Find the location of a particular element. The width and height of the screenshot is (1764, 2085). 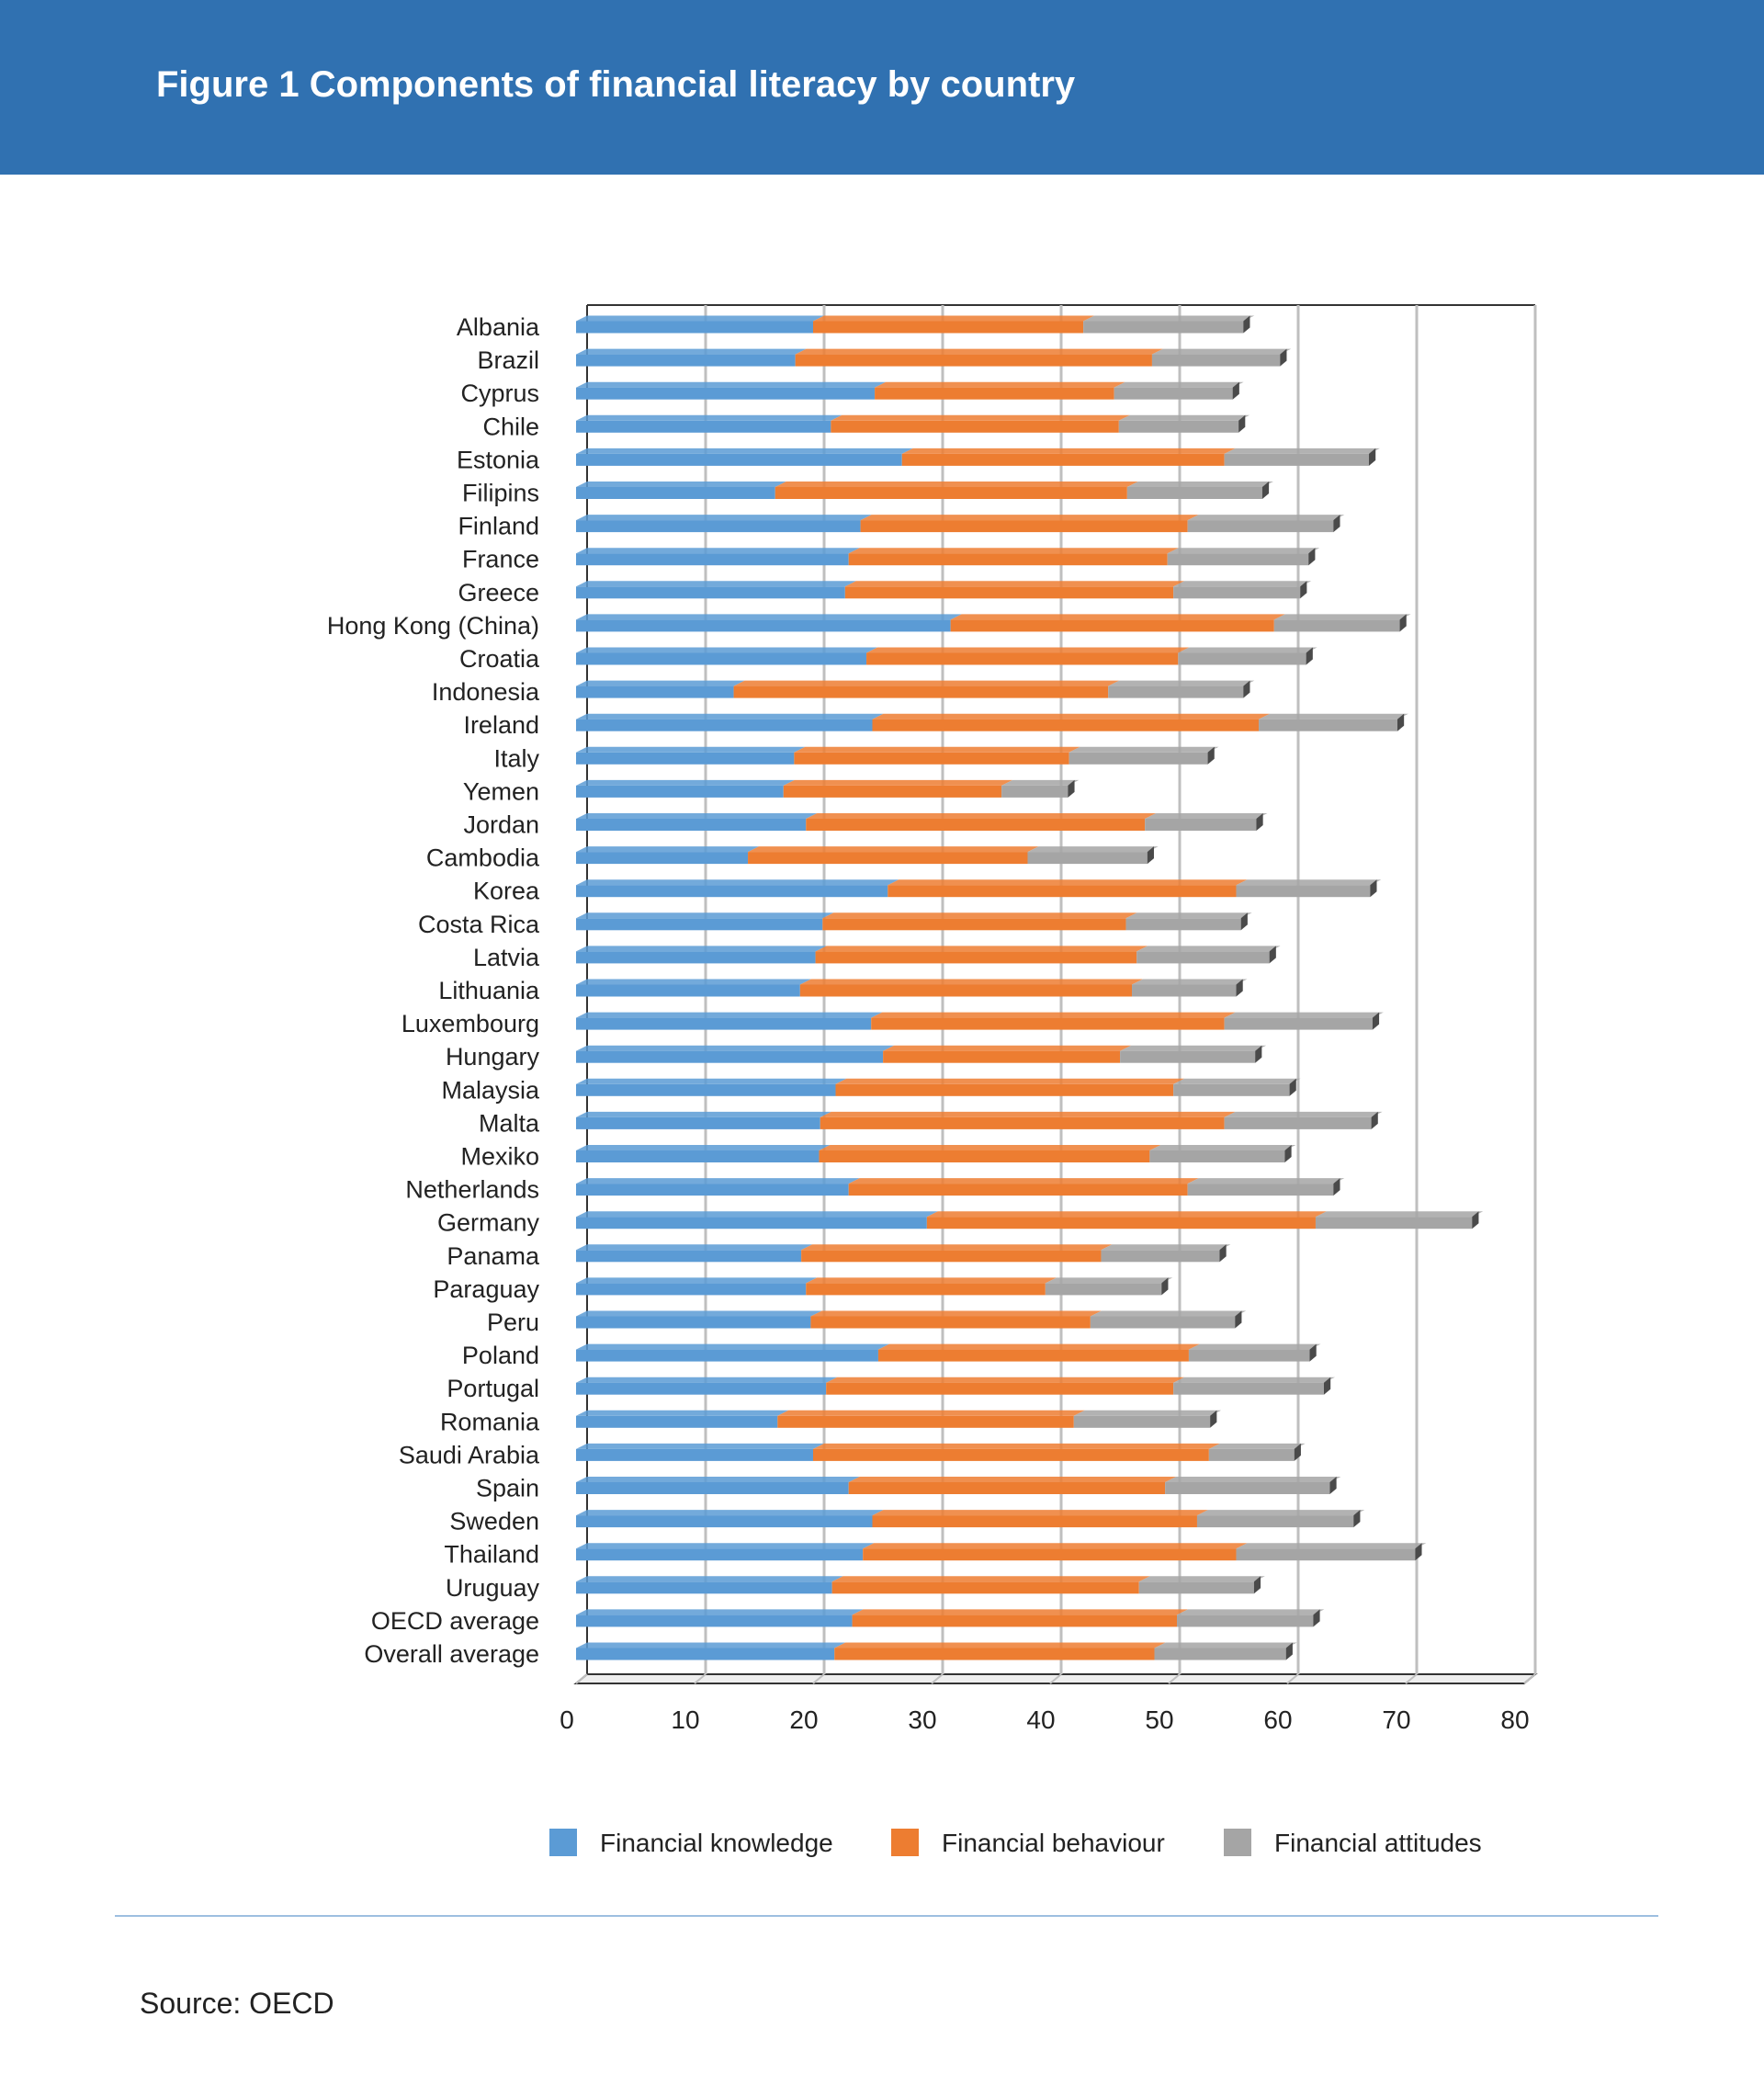

category-label: Malaysia is located at coordinates (490, 1090).